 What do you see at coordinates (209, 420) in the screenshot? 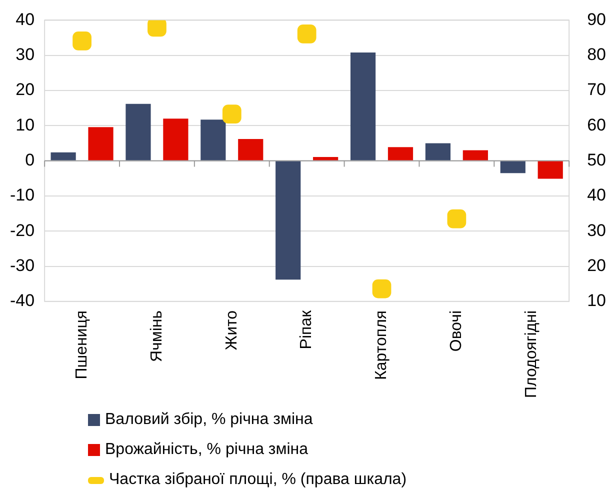
I see `legend-label: Валовий збір, % річна зміна` at bounding box center [209, 420].